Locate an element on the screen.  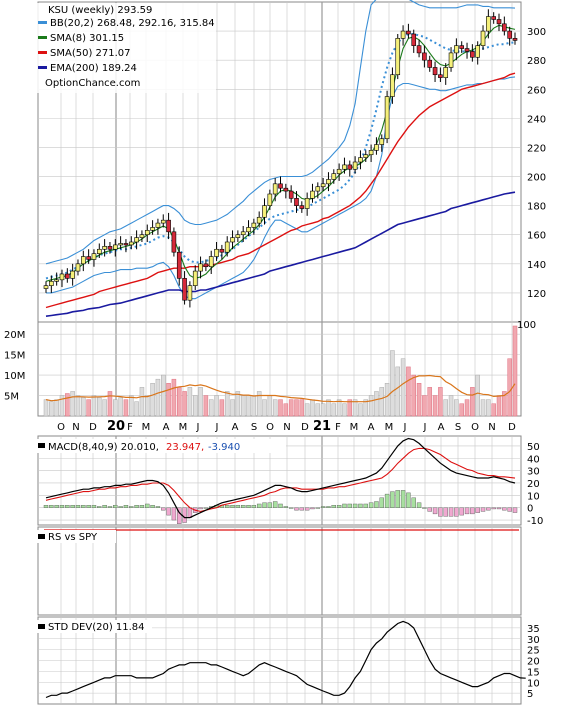
x-axis-label: N is located at coordinates (286, 427).